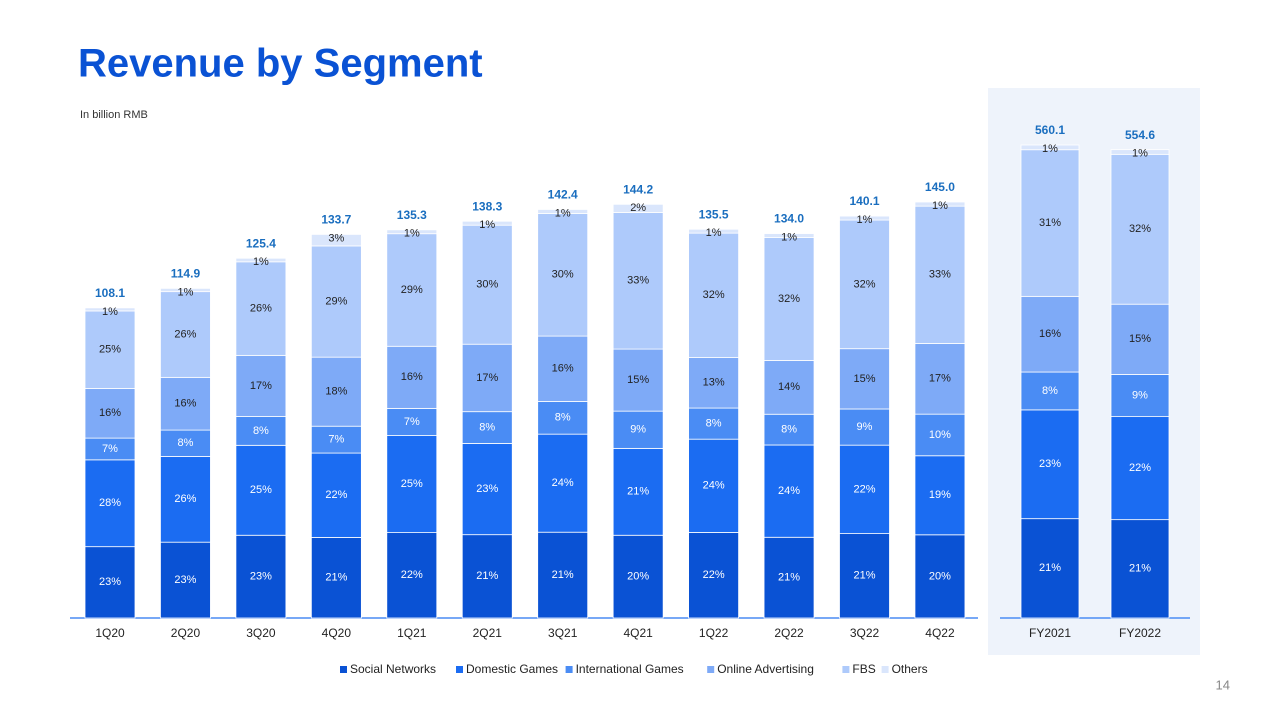 The image size is (1280, 720). I want to click on segment-label: 16%, so click(185, 404).